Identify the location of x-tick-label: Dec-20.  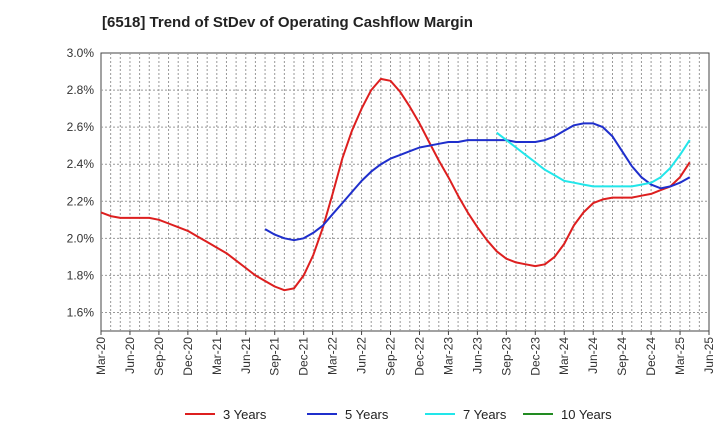
(188, 356).